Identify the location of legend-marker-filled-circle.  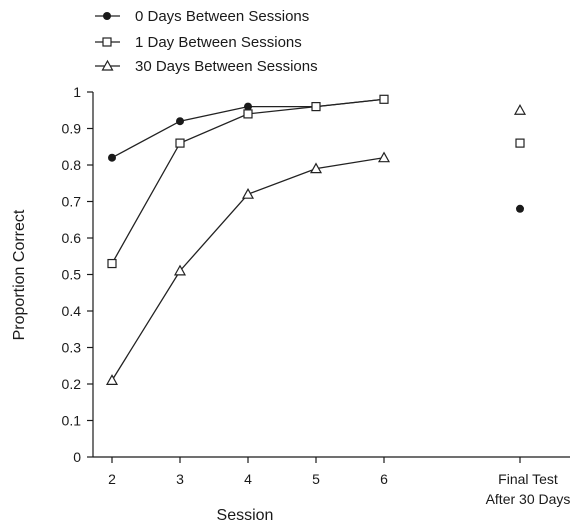
(107, 16).